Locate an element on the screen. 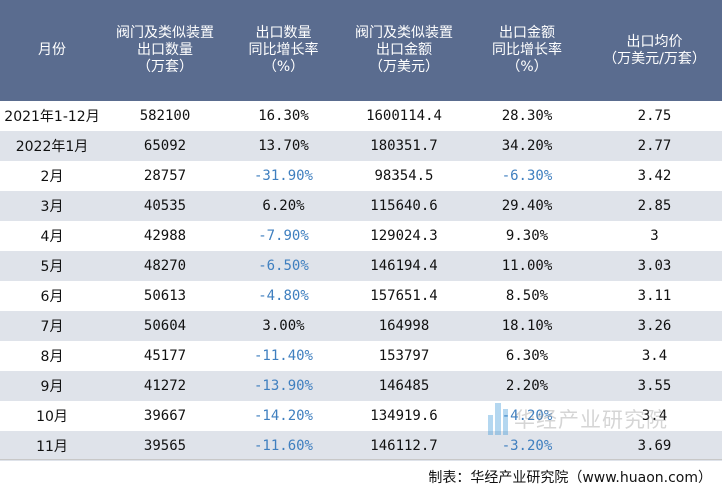 The height and width of the screenshot is (492, 722). cell-export-amount: 157651.4 is located at coordinates (404, 296).